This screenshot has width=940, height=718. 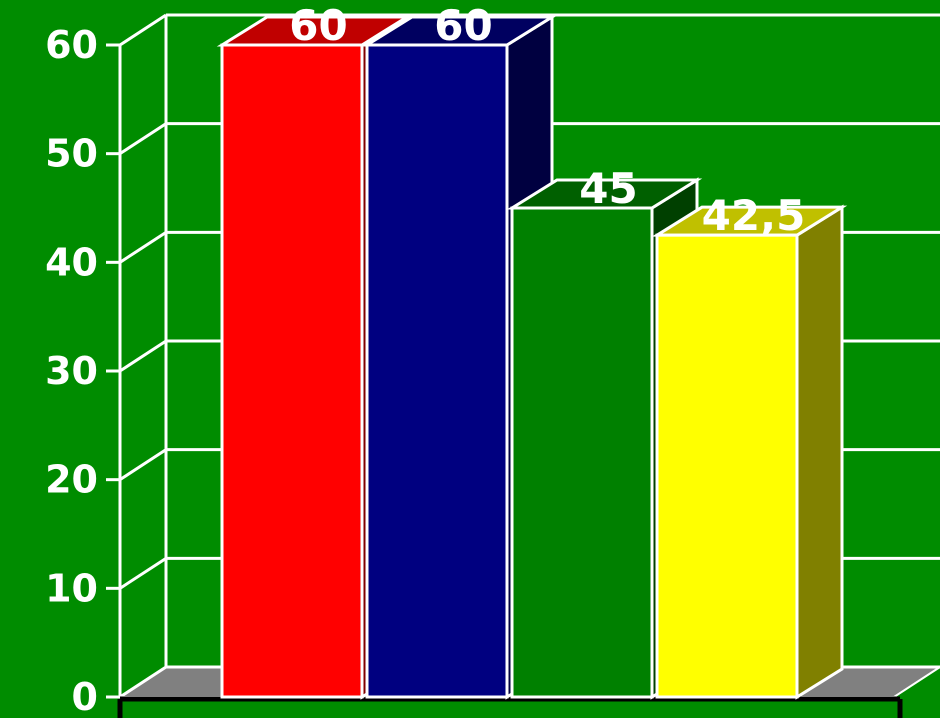 I want to click on y-tick-label: 60, so click(x=71, y=45).